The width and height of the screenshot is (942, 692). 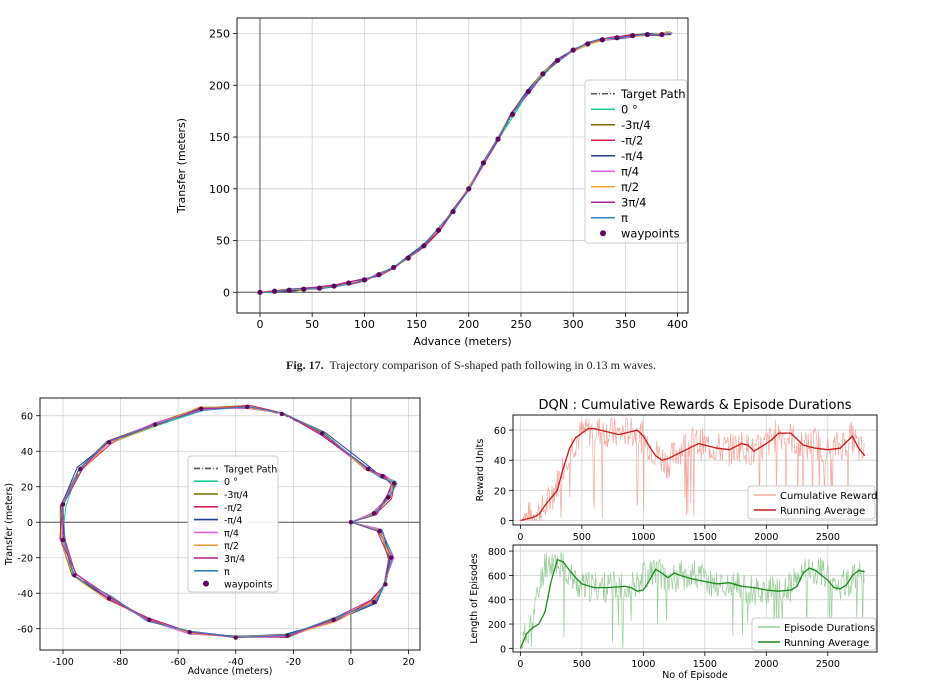 What do you see at coordinates (695, 675) in the screenshot?
I see `x-axis-label: No of Episode` at bounding box center [695, 675].